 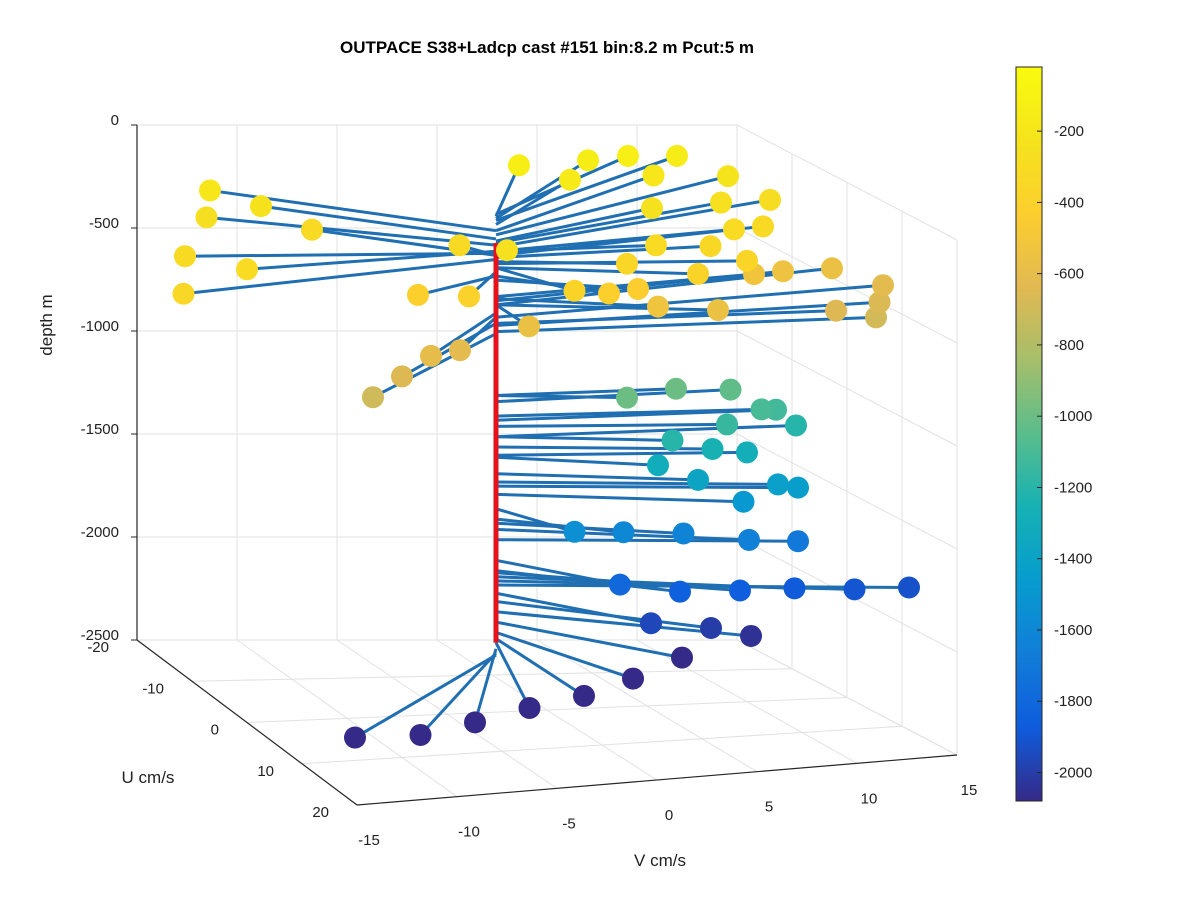 What do you see at coordinates (115, 120) in the screenshot?
I see `z-tick-label: 0` at bounding box center [115, 120].